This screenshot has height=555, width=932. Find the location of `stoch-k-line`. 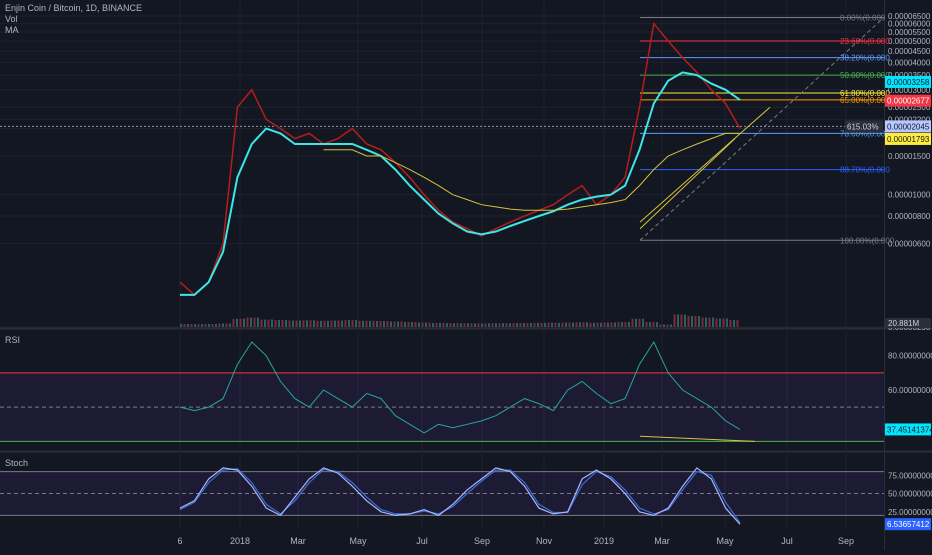

stoch-k-line is located at coordinates (460, 496).